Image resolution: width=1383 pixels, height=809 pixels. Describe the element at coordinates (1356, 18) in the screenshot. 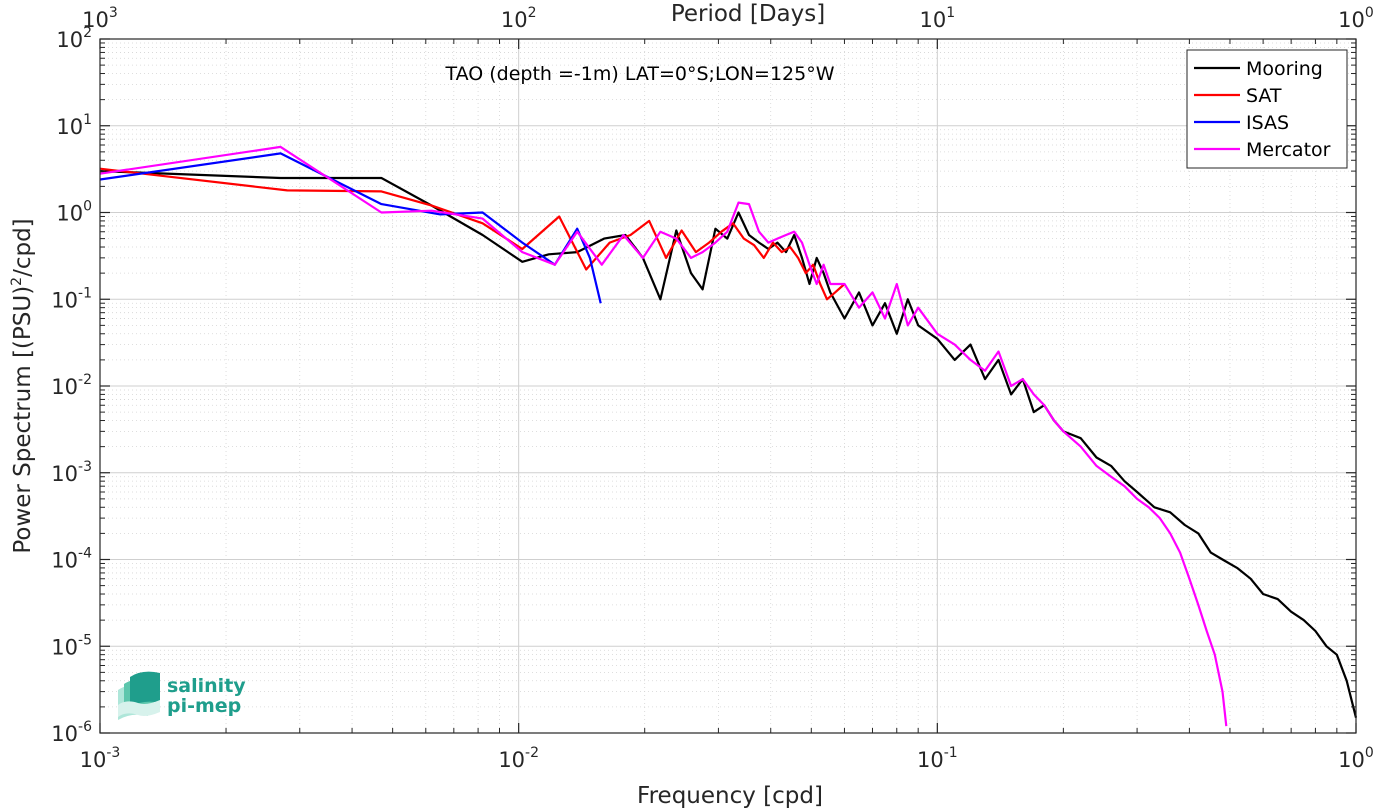

I see `top-tick-label: 100` at that location.